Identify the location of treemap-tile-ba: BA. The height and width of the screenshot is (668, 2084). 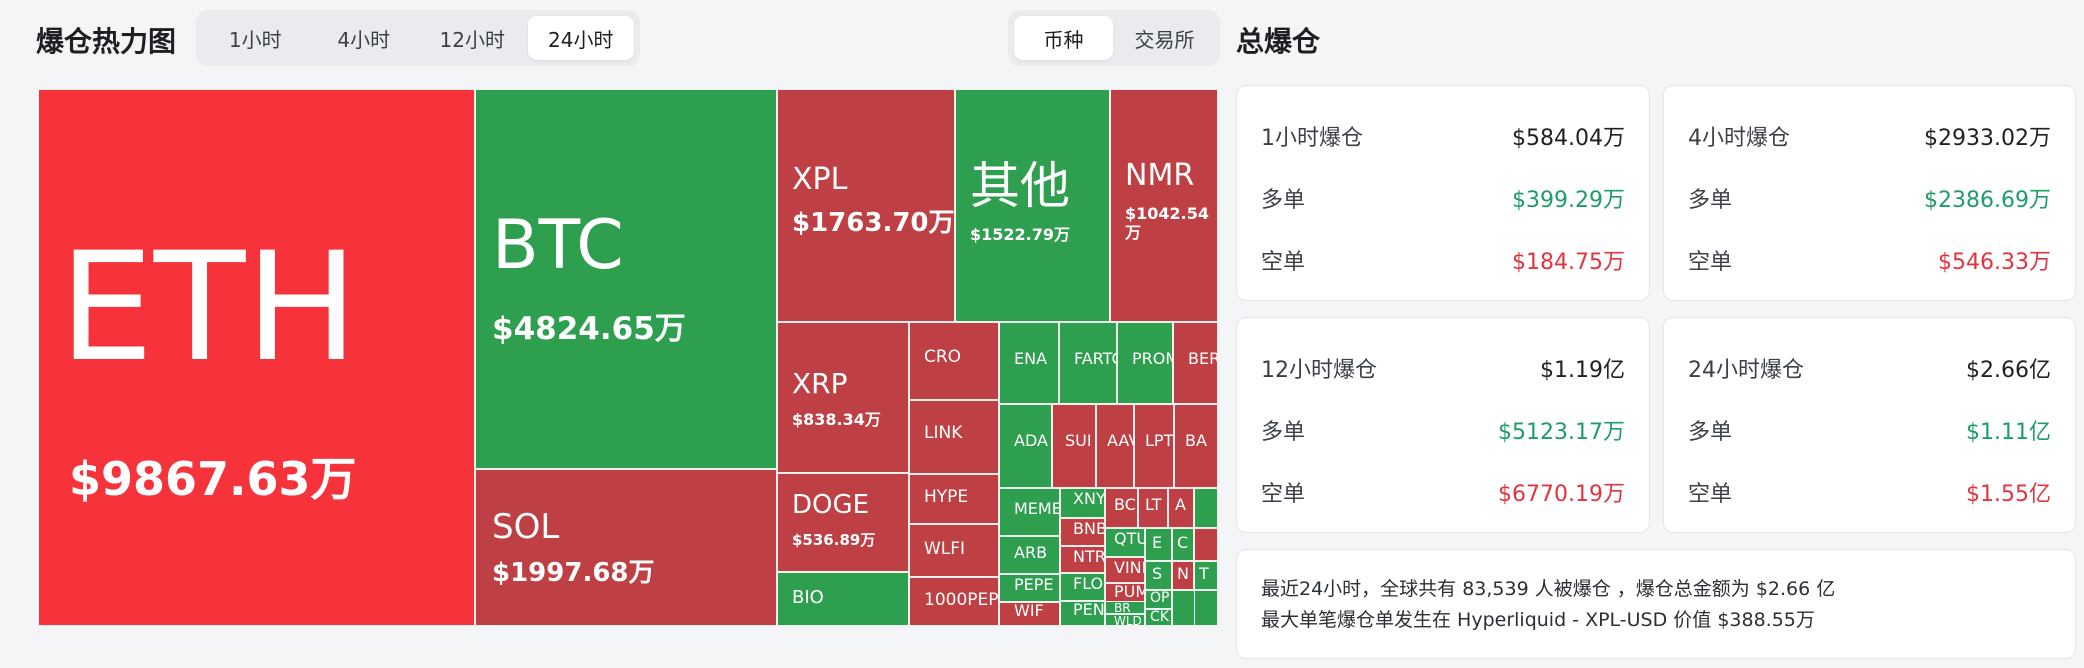
(1196, 446).